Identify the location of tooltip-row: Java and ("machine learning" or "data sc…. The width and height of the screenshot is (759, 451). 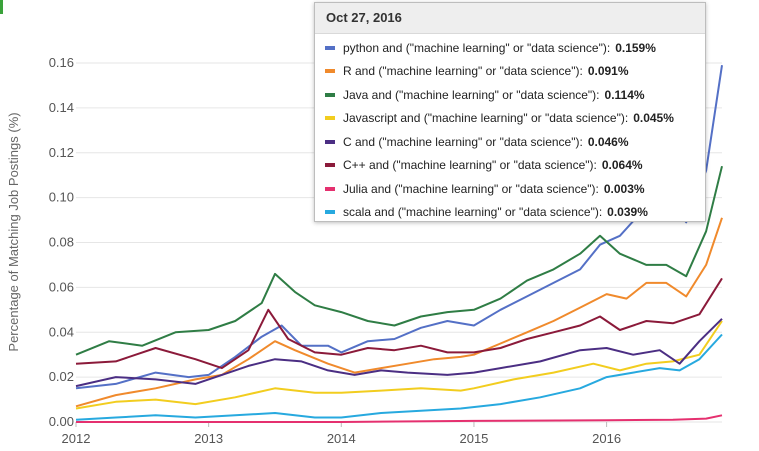
(510, 95).